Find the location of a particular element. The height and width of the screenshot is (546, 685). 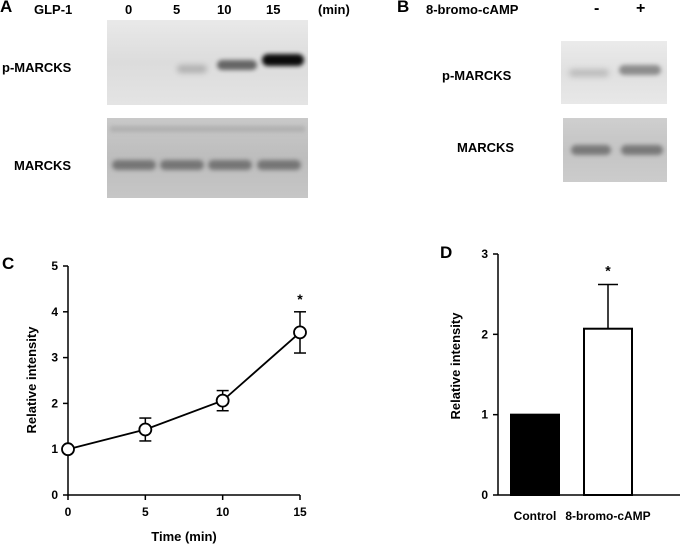

panel-c-y-tick-label: 0 is located at coordinates (54, 495).